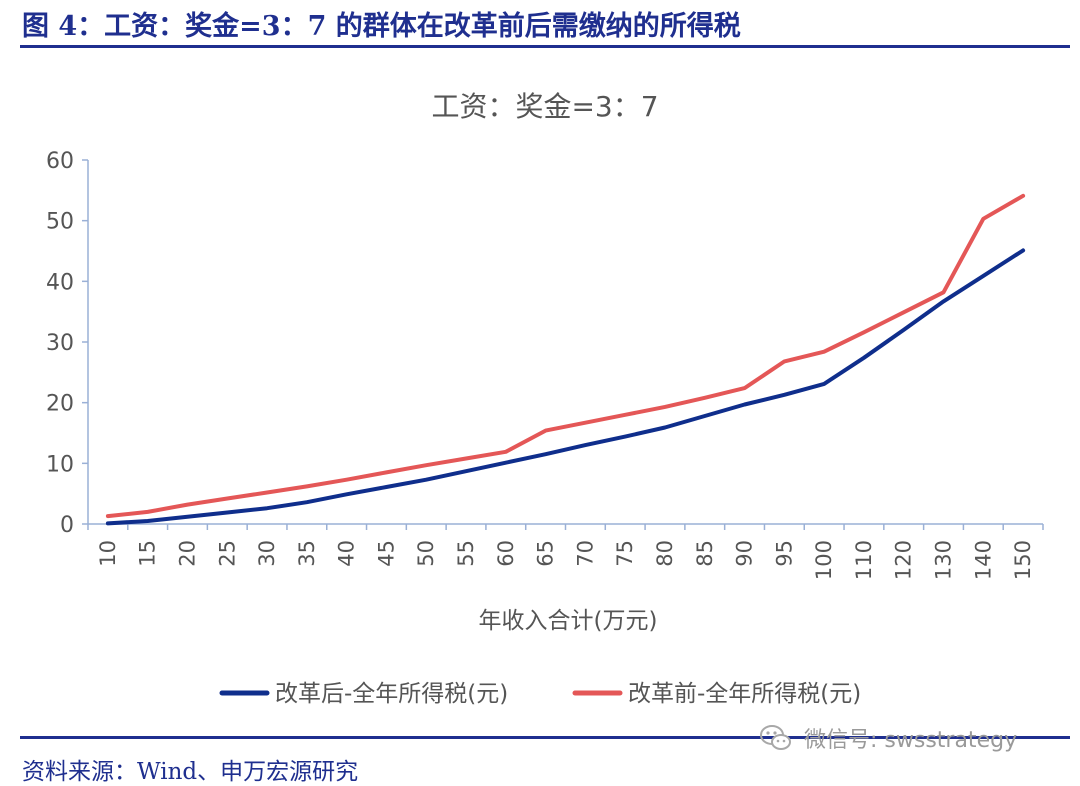 This screenshot has width=1080, height=786. Describe the element at coordinates (391, 694) in the screenshot. I see `legend-label: 改革后-全年所得税(元)` at that location.